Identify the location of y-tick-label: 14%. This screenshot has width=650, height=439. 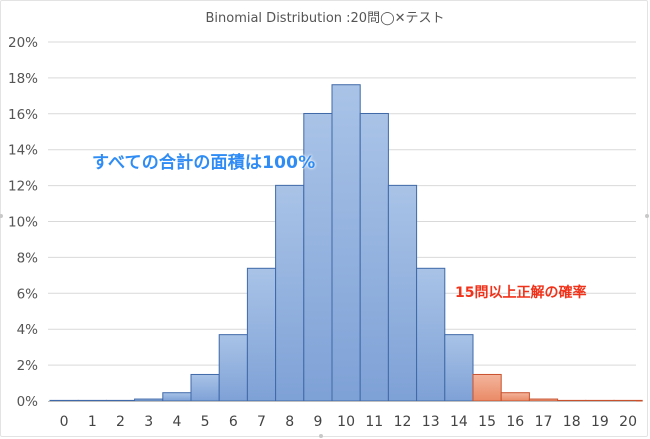
(23, 151).